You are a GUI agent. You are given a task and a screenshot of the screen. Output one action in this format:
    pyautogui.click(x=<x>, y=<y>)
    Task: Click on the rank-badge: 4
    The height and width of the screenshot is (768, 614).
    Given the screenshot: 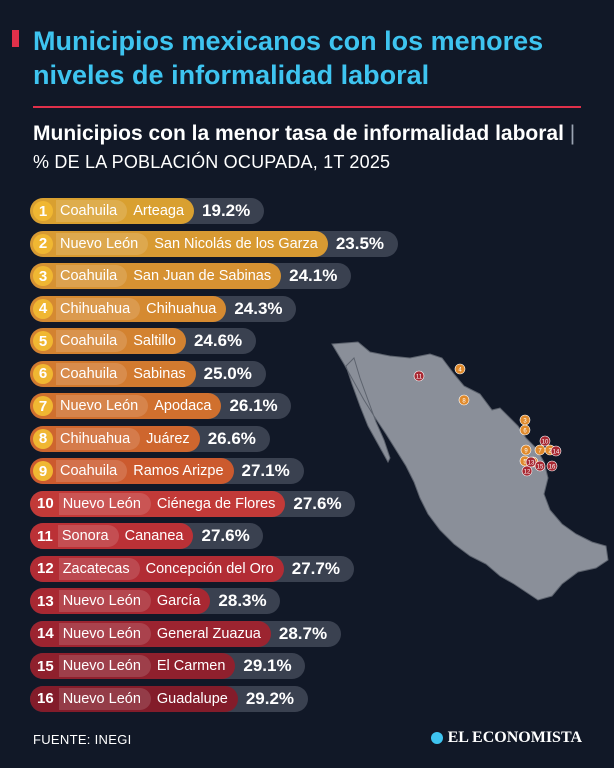 What is the action you would take?
    pyautogui.click(x=43, y=308)
    